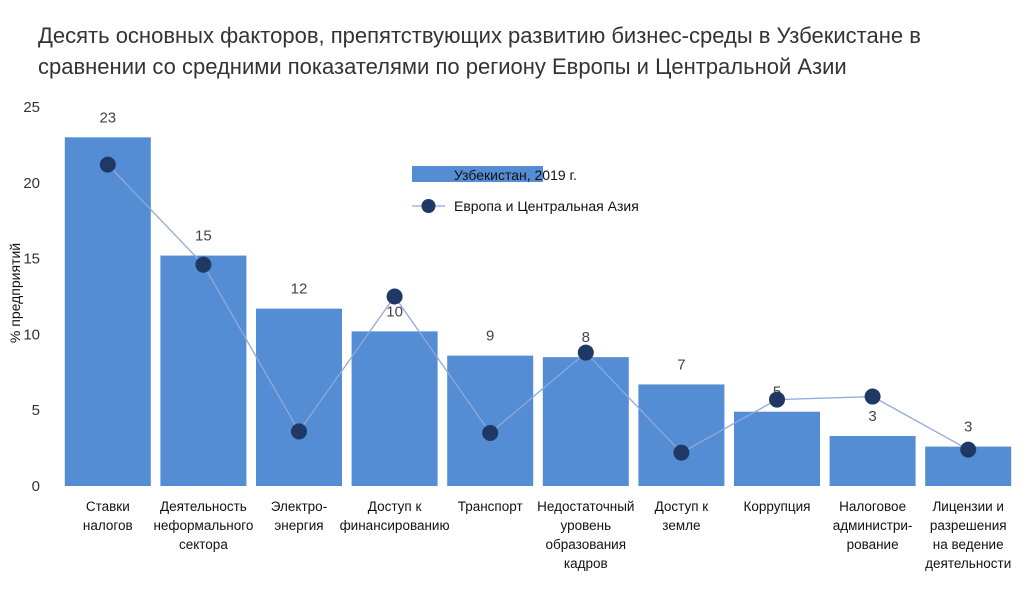 The image size is (1024, 590). What do you see at coordinates (31, 183) in the screenshot?
I see `y-tick-label: 20` at bounding box center [31, 183].